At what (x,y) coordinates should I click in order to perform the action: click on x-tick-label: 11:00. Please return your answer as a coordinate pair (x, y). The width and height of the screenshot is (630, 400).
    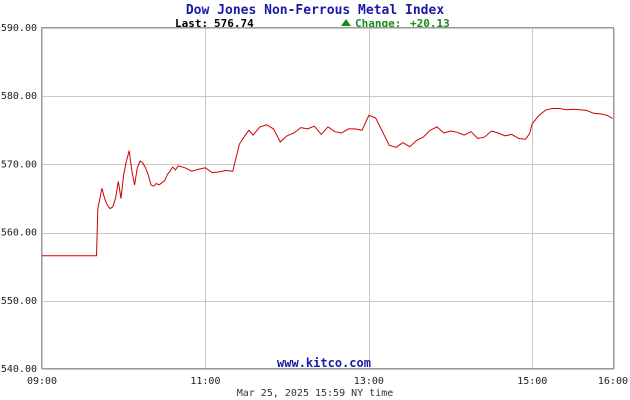
    Looking at the image, I should click on (205, 381).